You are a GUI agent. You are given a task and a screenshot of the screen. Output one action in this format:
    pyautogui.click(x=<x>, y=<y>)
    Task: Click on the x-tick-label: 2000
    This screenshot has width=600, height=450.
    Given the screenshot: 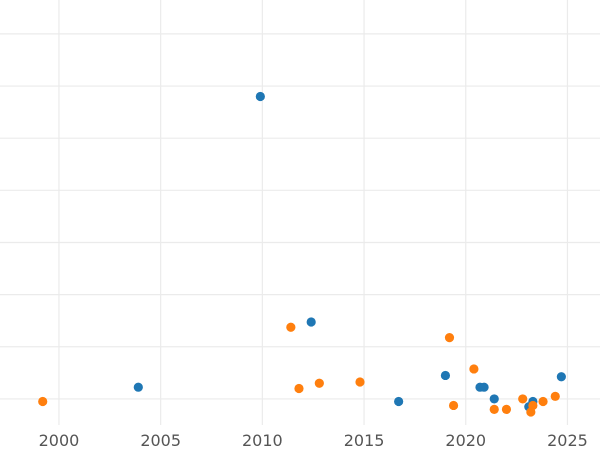 What is the action you would take?
    pyautogui.click(x=59, y=440)
    